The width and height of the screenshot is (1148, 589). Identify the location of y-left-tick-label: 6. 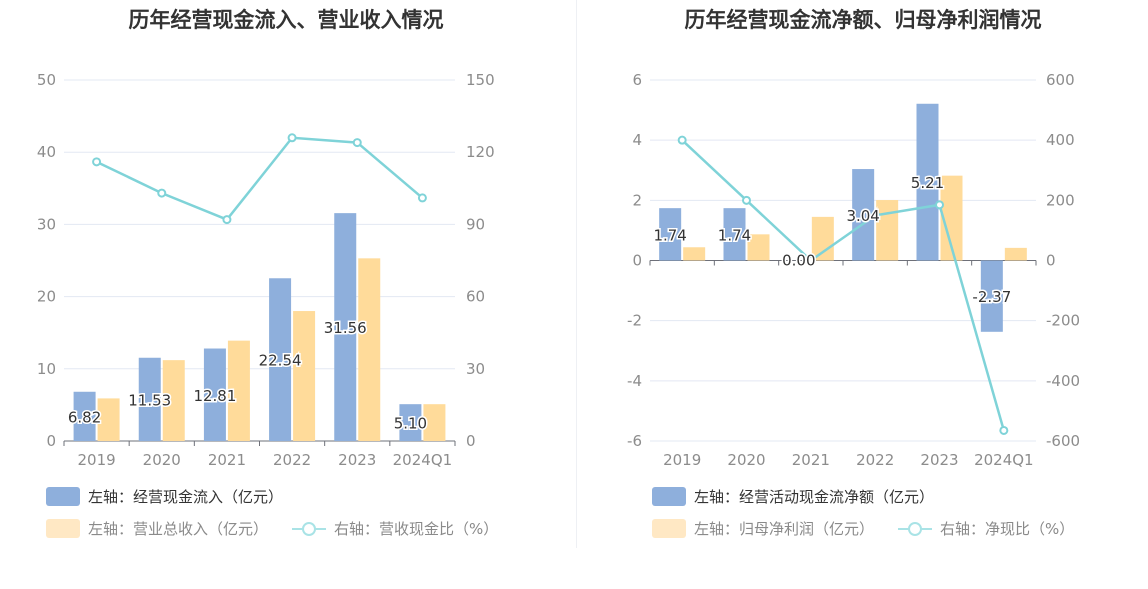
(637, 80).